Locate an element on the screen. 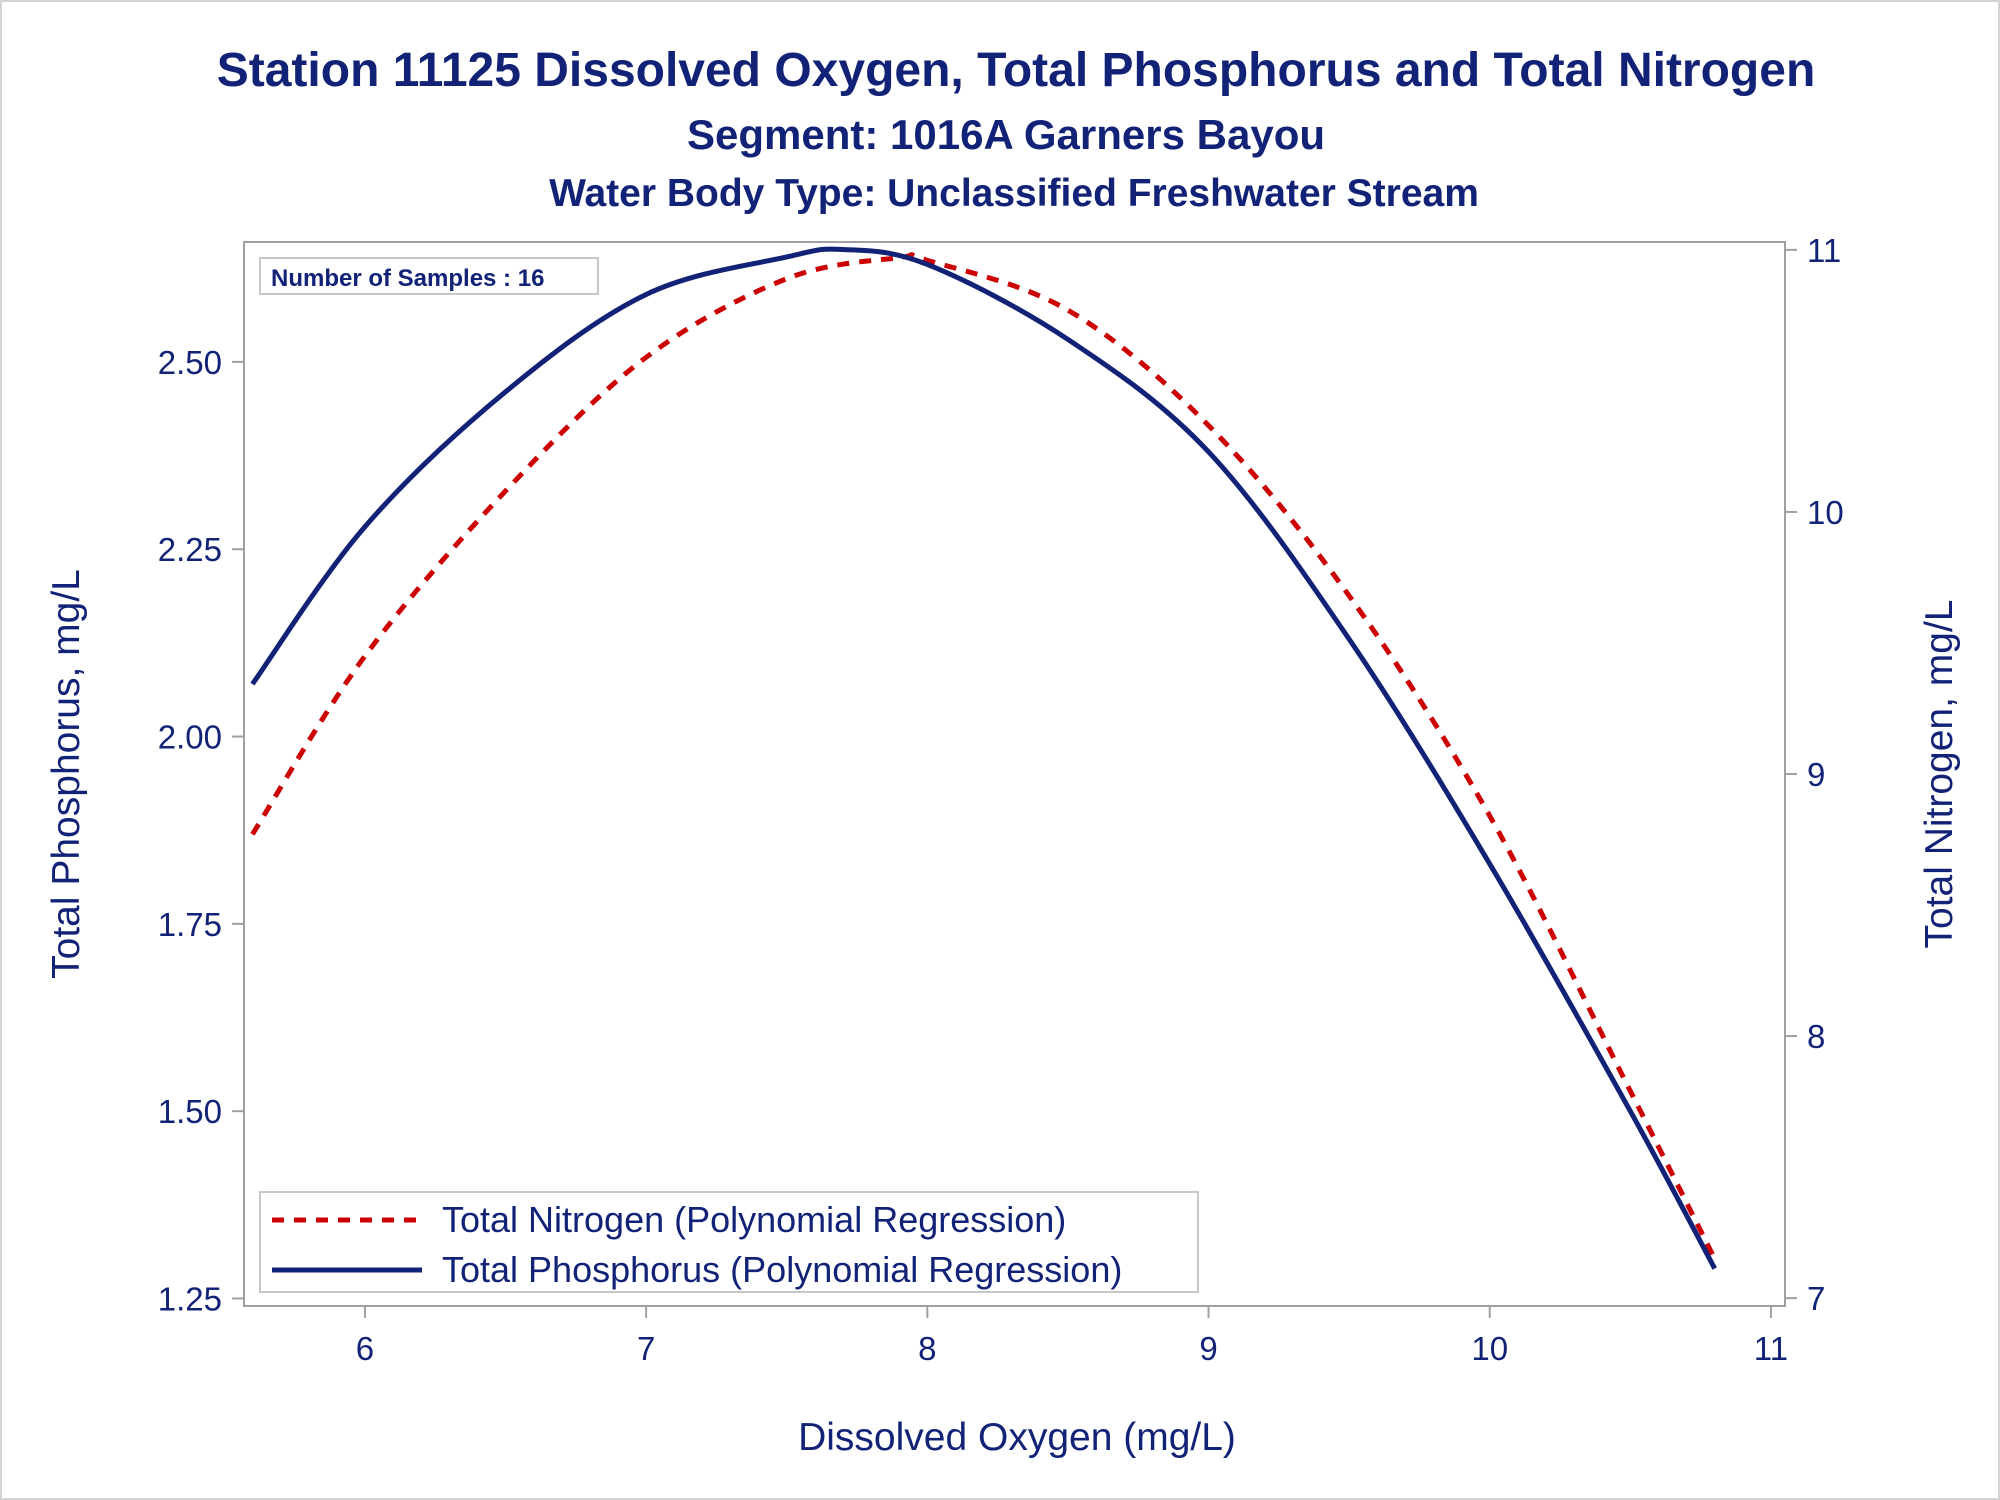 This screenshot has width=2000, height=1500. legend-label-nitrogen: Total Nitrogen (Polynomial Regression) is located at coordinates (754, 1219).